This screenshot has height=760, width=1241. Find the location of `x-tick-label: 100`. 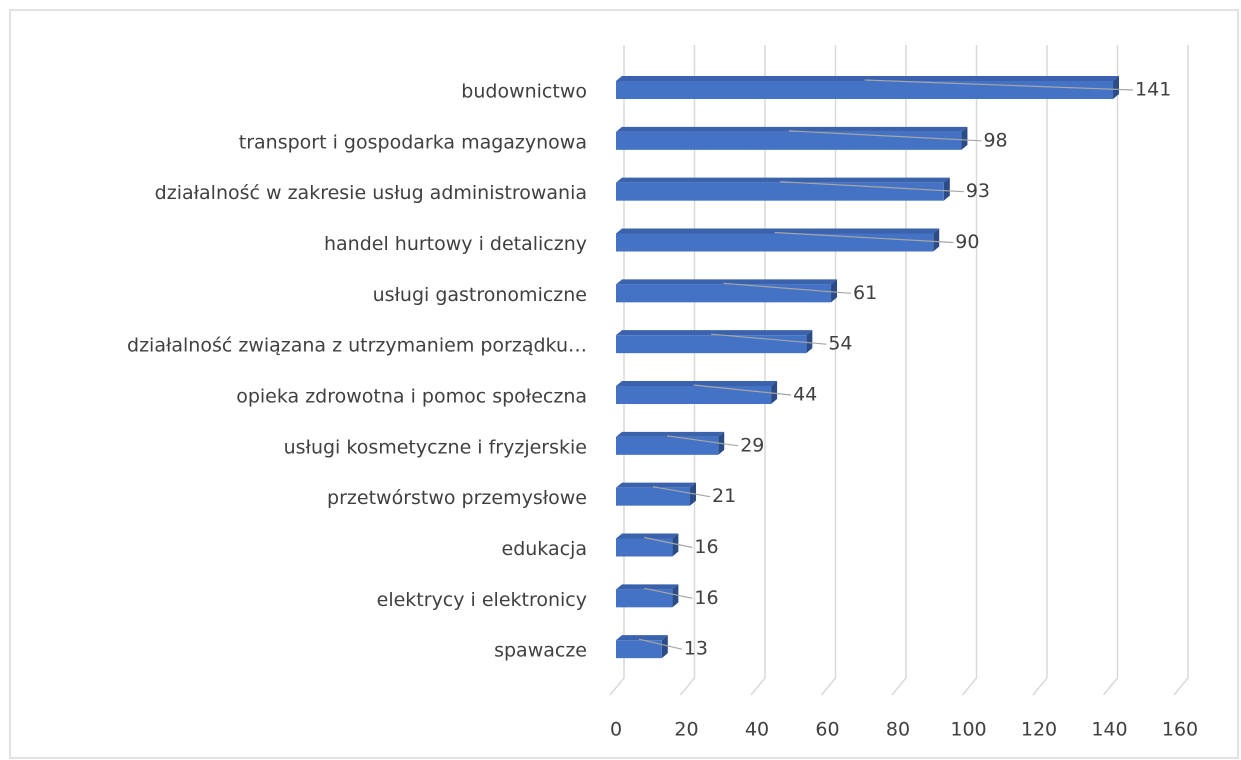

x-tick-label: 100 is located at coordinates (968, 730).